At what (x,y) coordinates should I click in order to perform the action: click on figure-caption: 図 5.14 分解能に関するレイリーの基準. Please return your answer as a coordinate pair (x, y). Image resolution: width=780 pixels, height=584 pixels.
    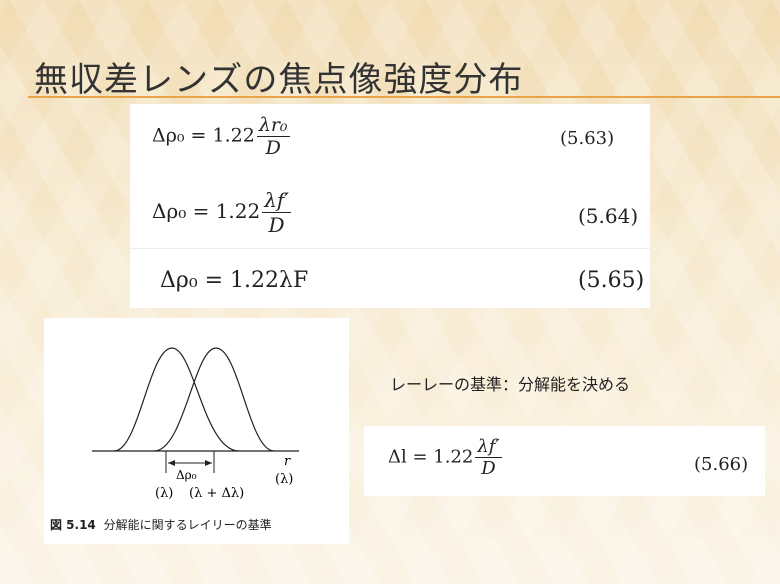
    Looking at the image, I should click on (161, 524).